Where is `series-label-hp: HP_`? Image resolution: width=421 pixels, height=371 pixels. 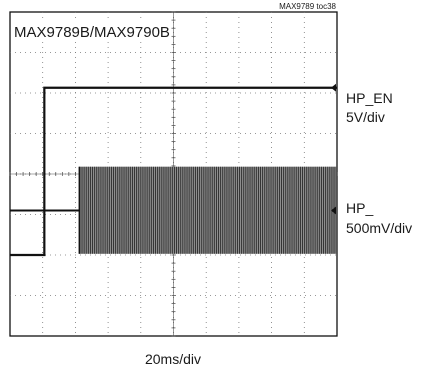 series-label-hp: HP_ is located at coordinates (359, 208).